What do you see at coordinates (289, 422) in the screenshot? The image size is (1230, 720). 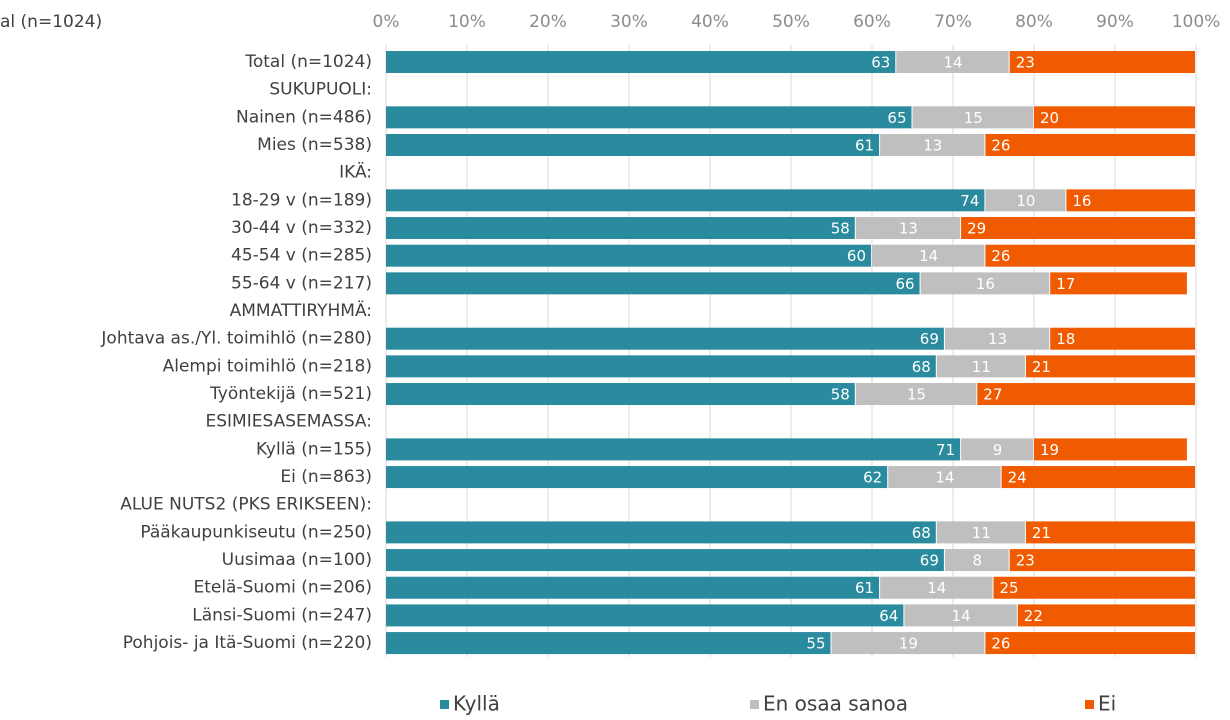 I see `category-label: ESIMIESASEMASSA:` at bounding box center [289, 422].